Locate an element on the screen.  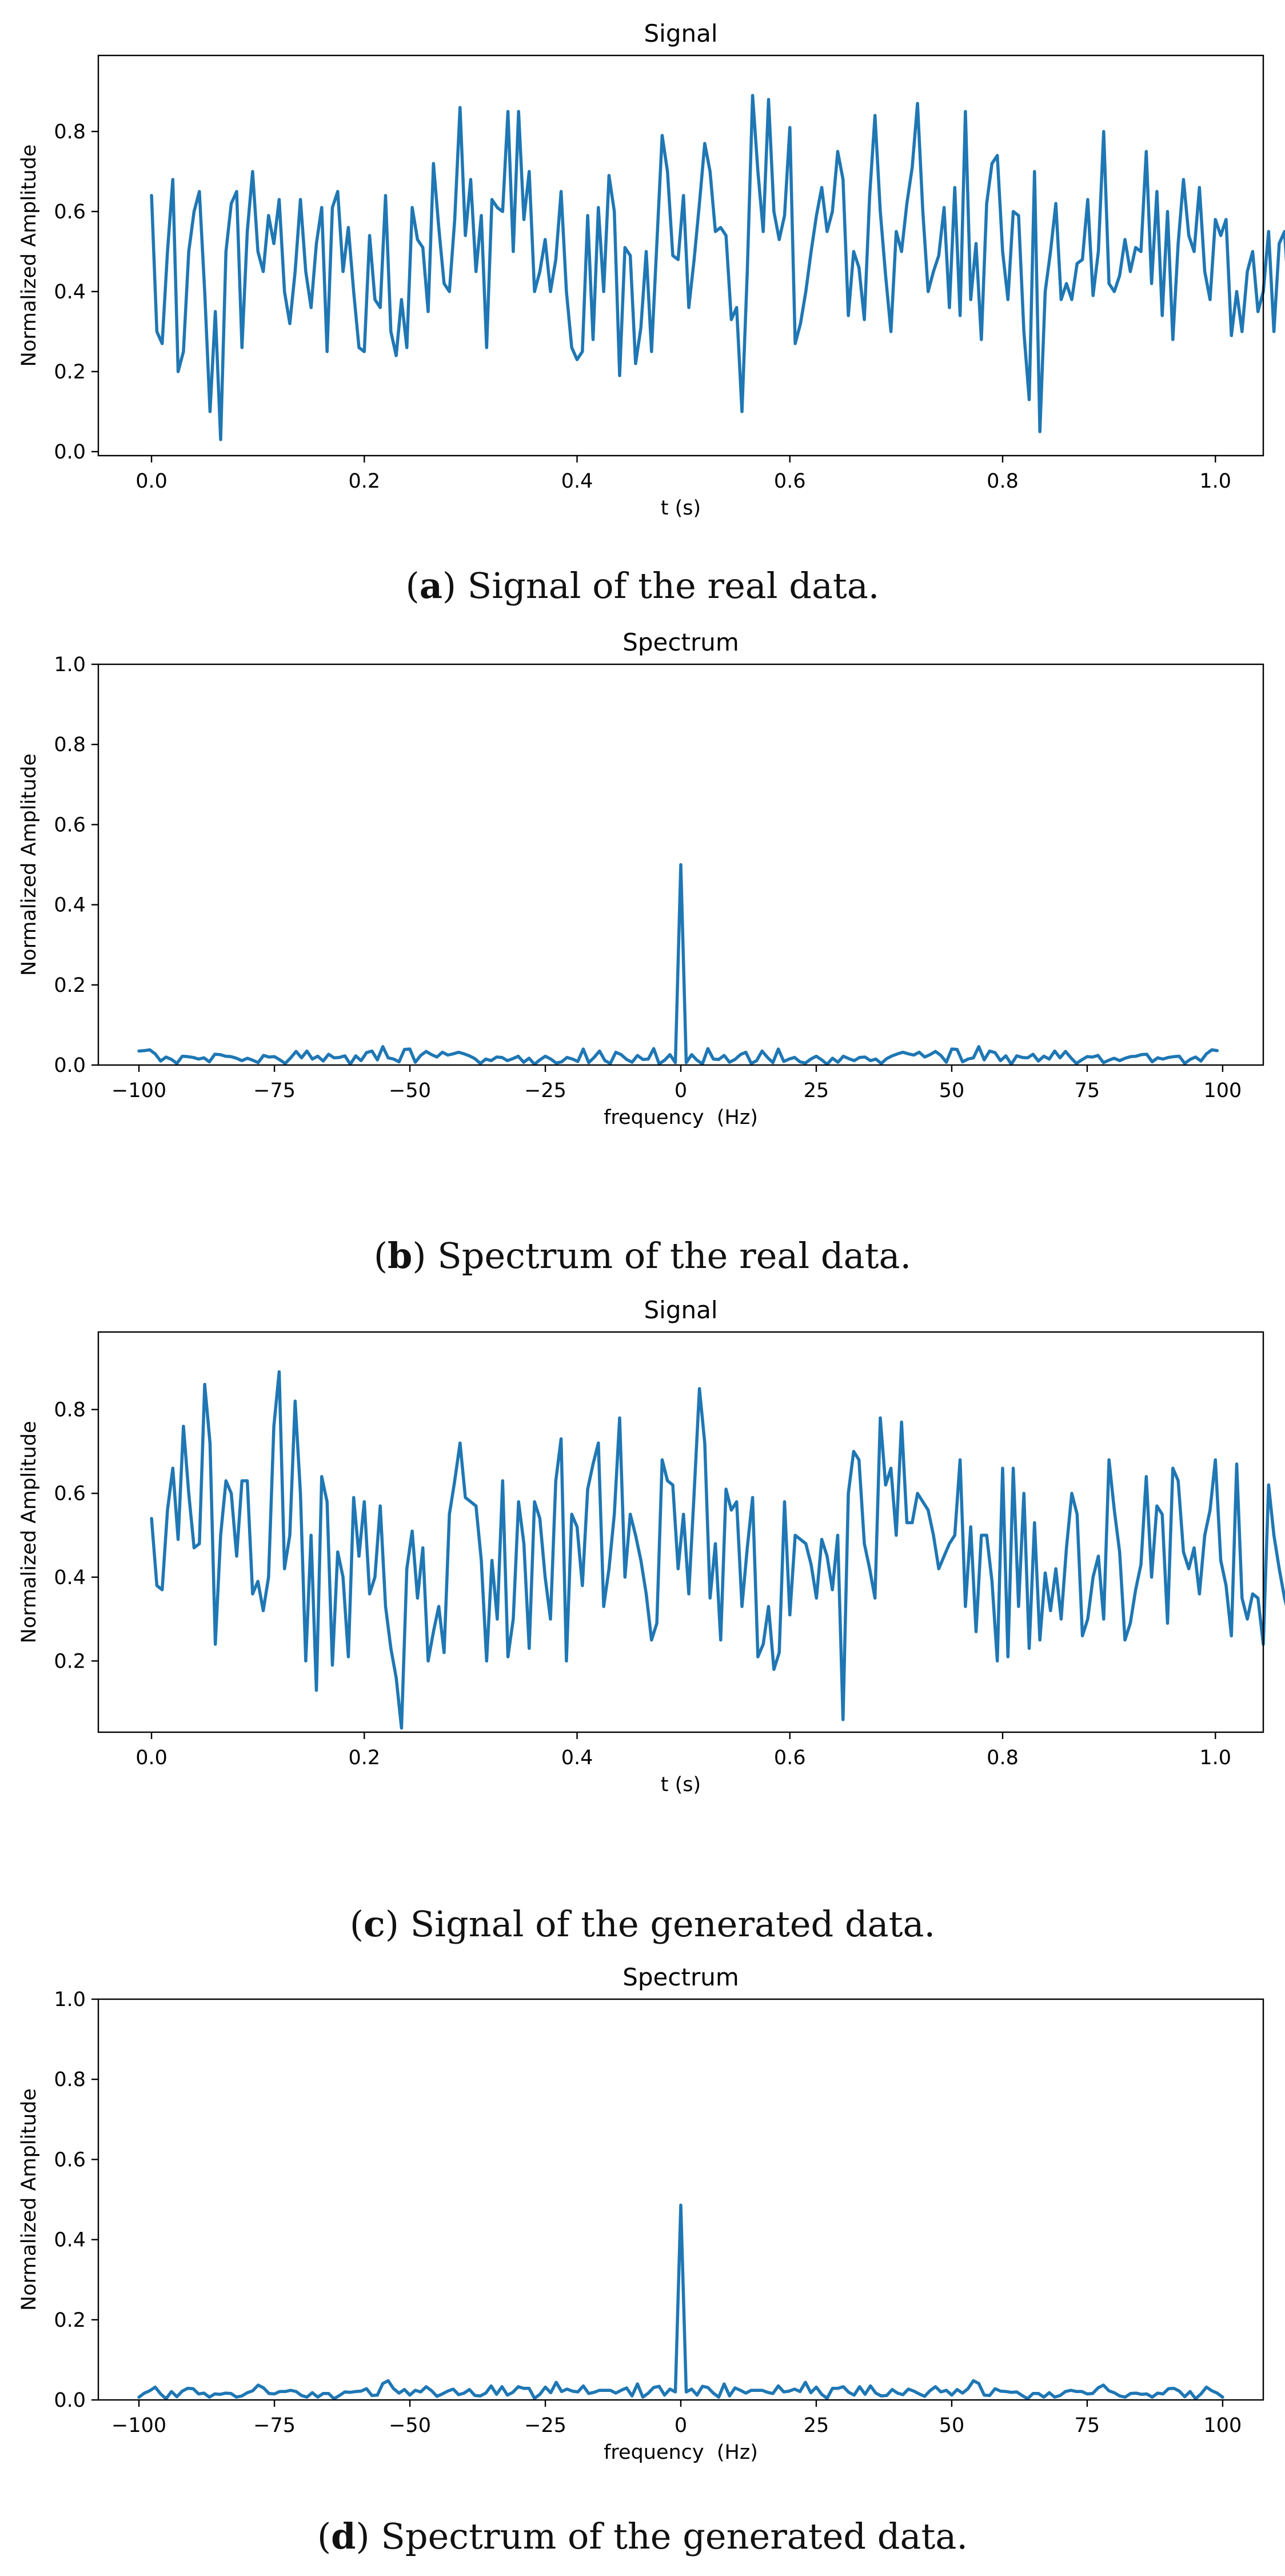
caption-a: (a) Signal of the real data. is located at coordinates (642, 586).